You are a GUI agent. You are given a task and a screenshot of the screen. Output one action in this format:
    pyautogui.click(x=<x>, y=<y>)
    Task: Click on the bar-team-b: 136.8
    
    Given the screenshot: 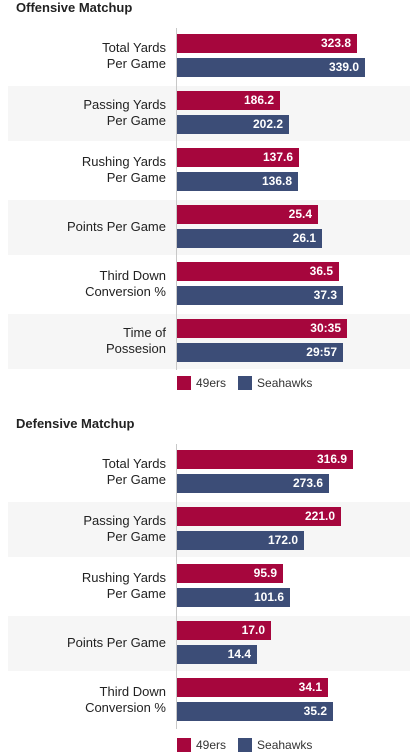 What is the action you would take?
    pyautogui.click(x=237, y=181)
    